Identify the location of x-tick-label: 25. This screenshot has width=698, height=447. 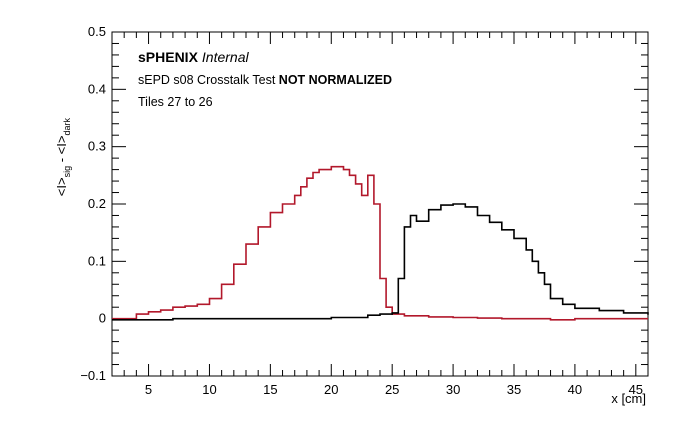
(392, 389).